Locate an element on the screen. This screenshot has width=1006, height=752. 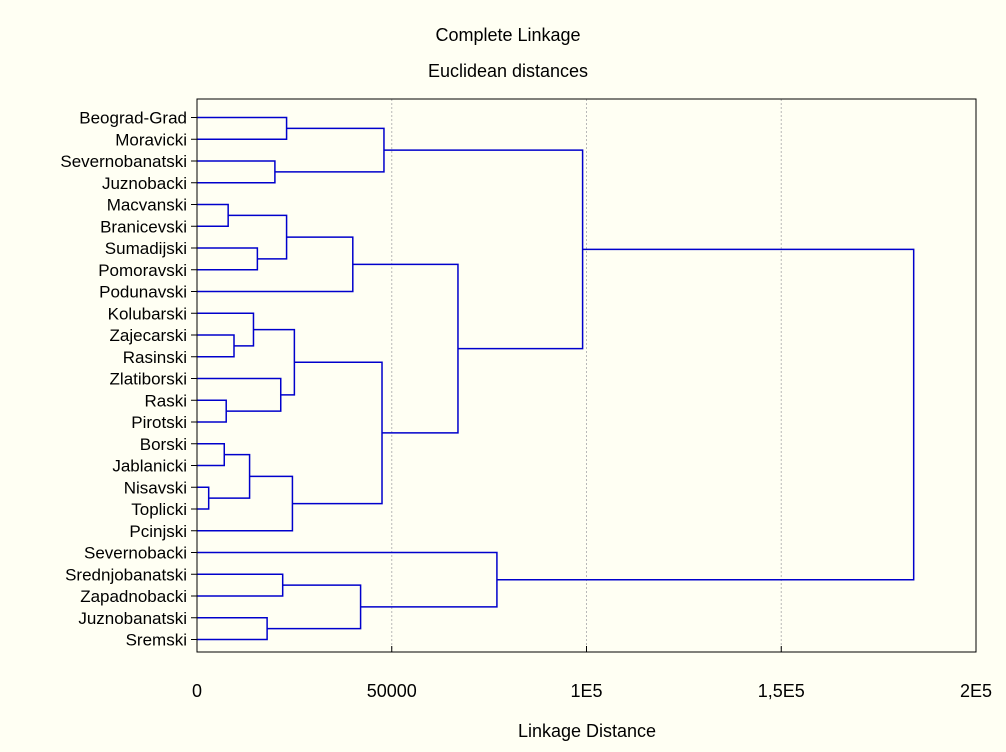
leaf-label: Zapadnobacki is located at coordinates (133, 596).